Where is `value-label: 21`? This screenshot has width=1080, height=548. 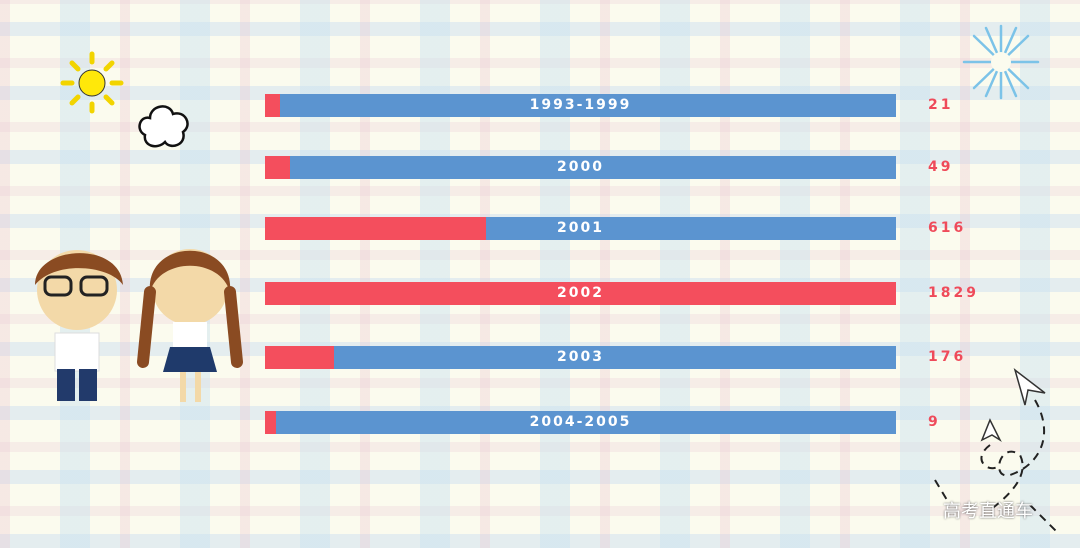
value-label: 21 is located at coordinates (941, 105).